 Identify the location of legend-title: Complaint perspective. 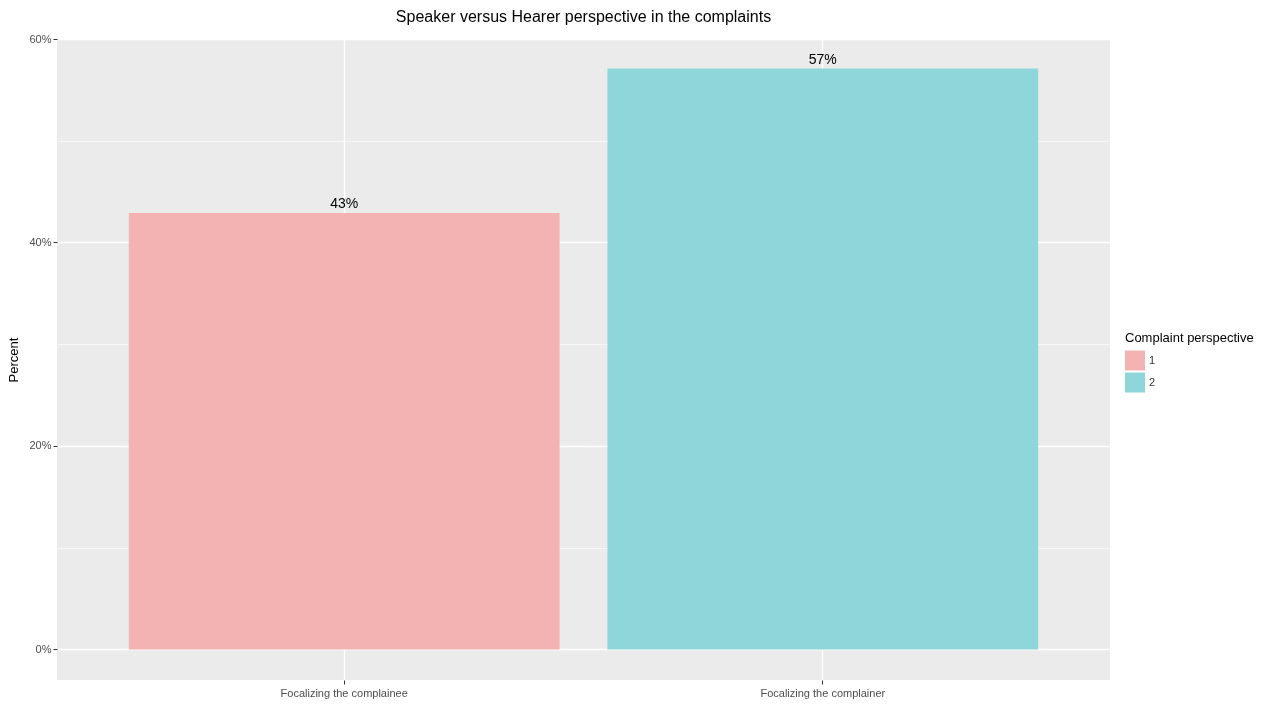
(1189, 337).